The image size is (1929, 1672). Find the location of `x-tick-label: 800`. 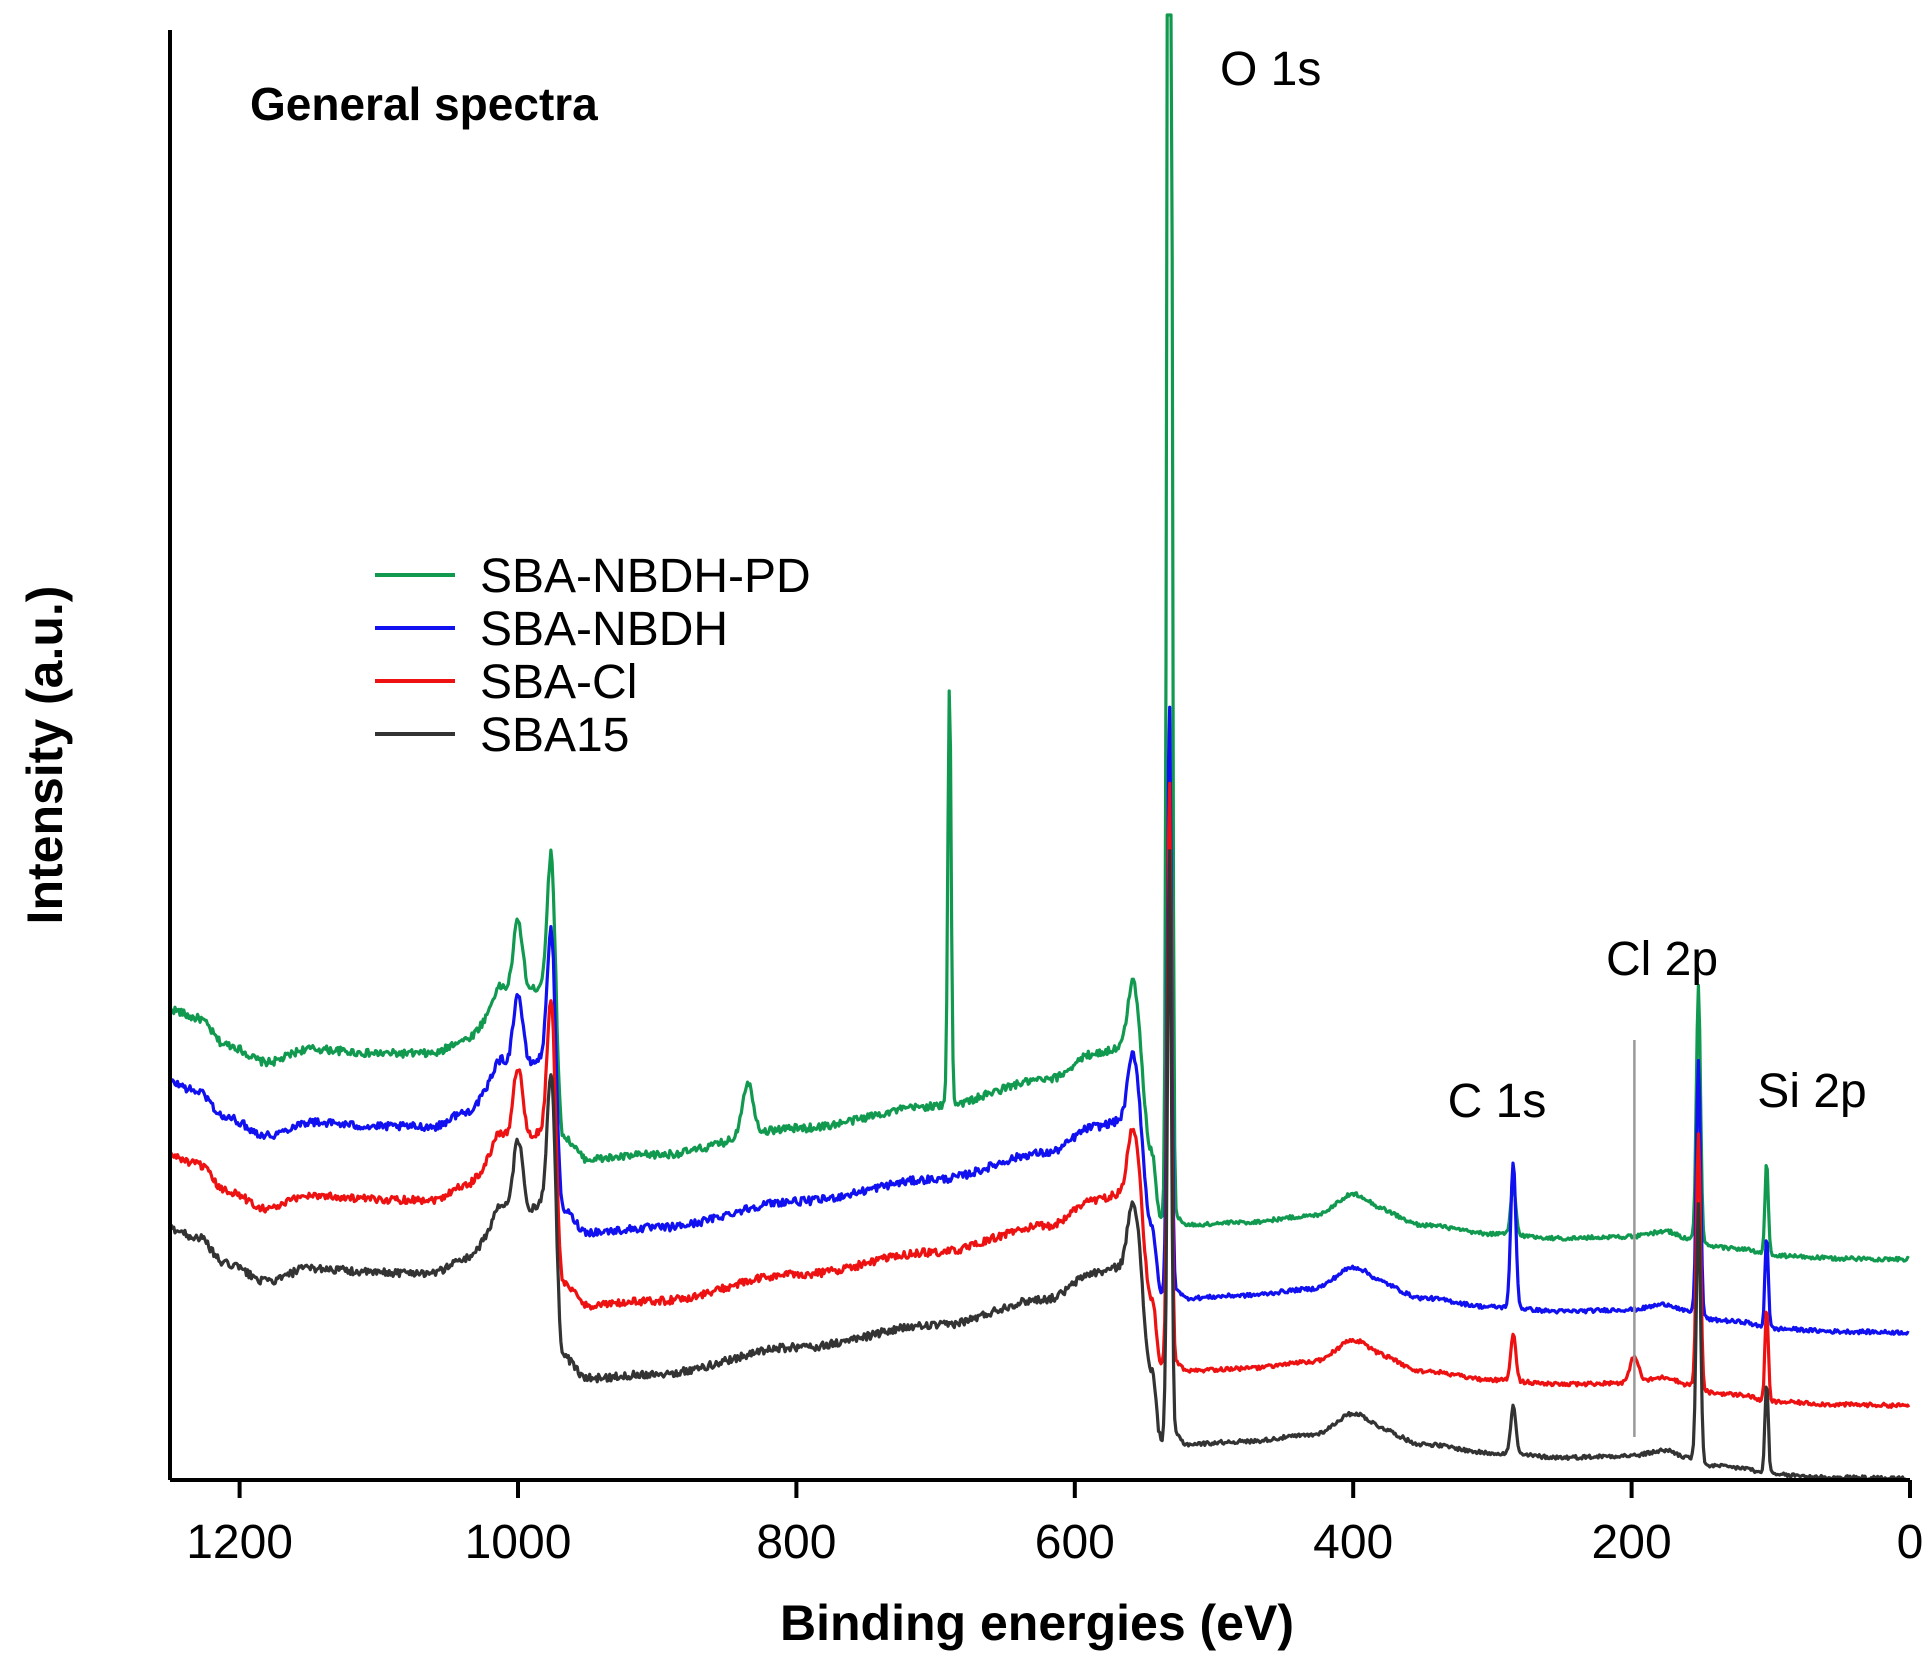

x-tick-label: 800 is located at coordinates (796, 1542).